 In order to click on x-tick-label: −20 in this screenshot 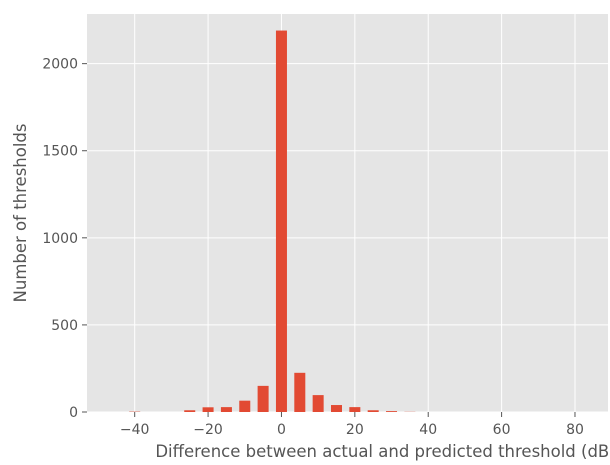, I will do `click(208, 430)`.